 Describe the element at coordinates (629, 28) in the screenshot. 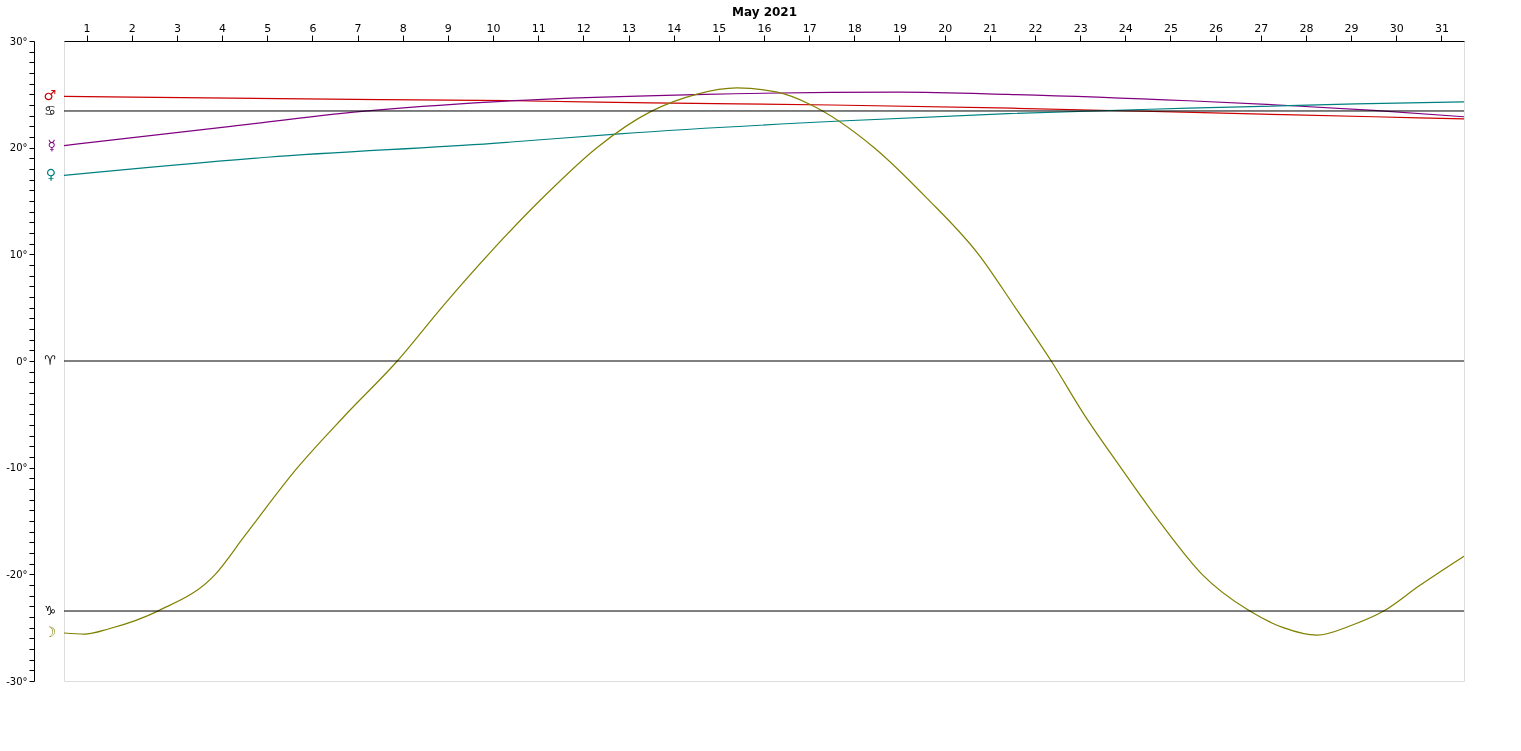

I see `x-tick-label: 13` at that location.